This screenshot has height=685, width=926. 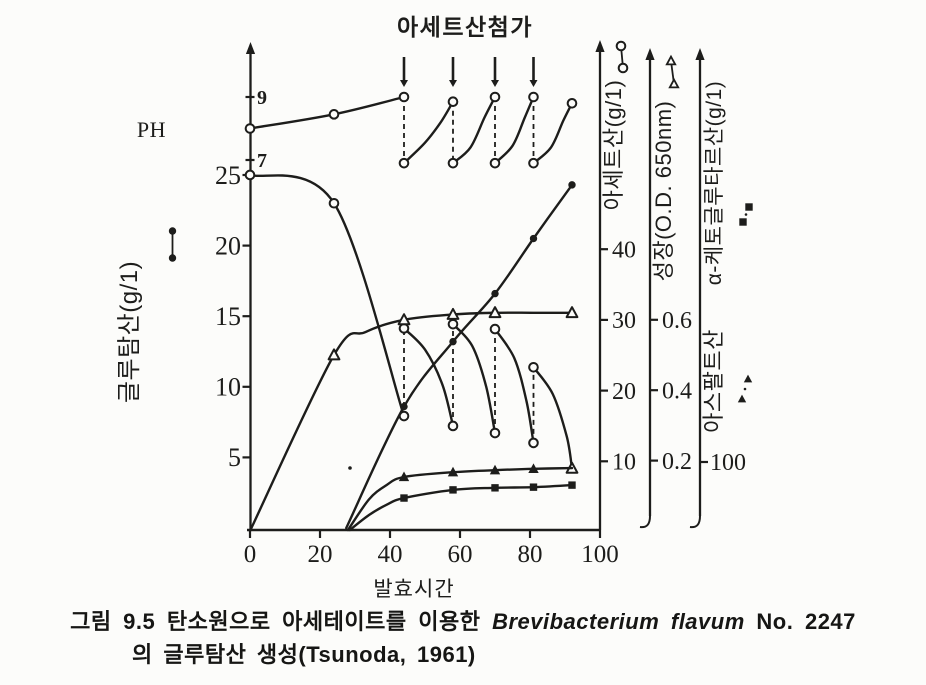 What do you see at coordinates (262, 161) in the screenshot?
I see `tick-label: 7` at bounding box center [262, 161].